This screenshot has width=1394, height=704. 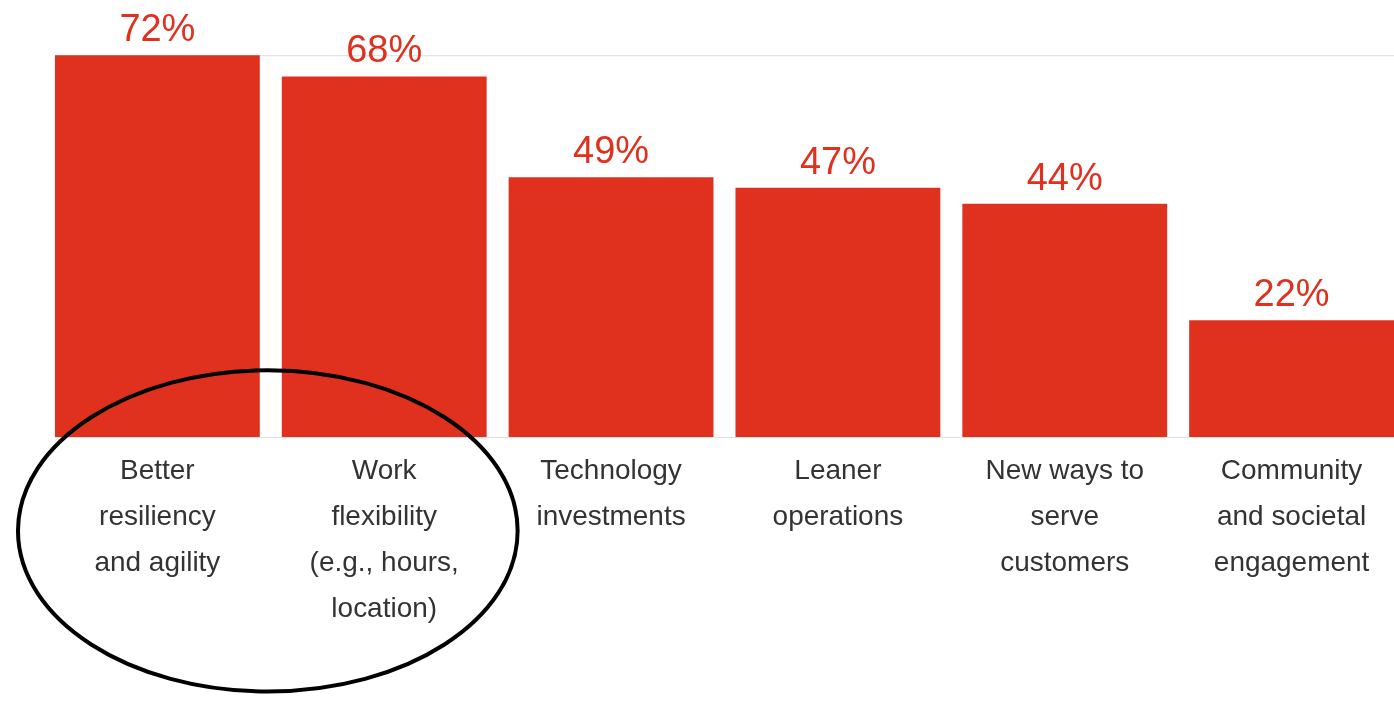 I want to click on x-tick-label: Community and societal engagement, so click(x=1291, y=515).